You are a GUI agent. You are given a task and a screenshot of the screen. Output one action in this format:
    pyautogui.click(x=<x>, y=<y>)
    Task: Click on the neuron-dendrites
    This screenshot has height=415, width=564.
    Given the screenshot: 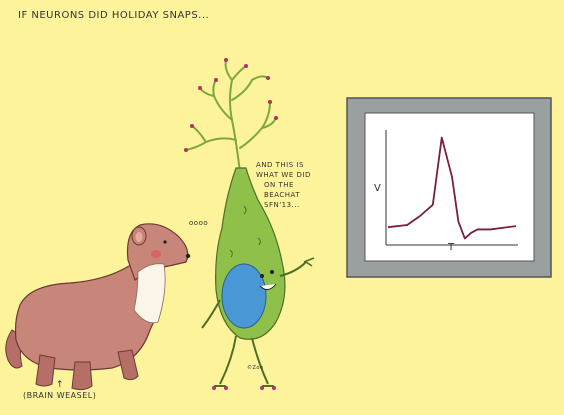 What is the action you would take?
    pyautogui.click(x=231, y=116)
    